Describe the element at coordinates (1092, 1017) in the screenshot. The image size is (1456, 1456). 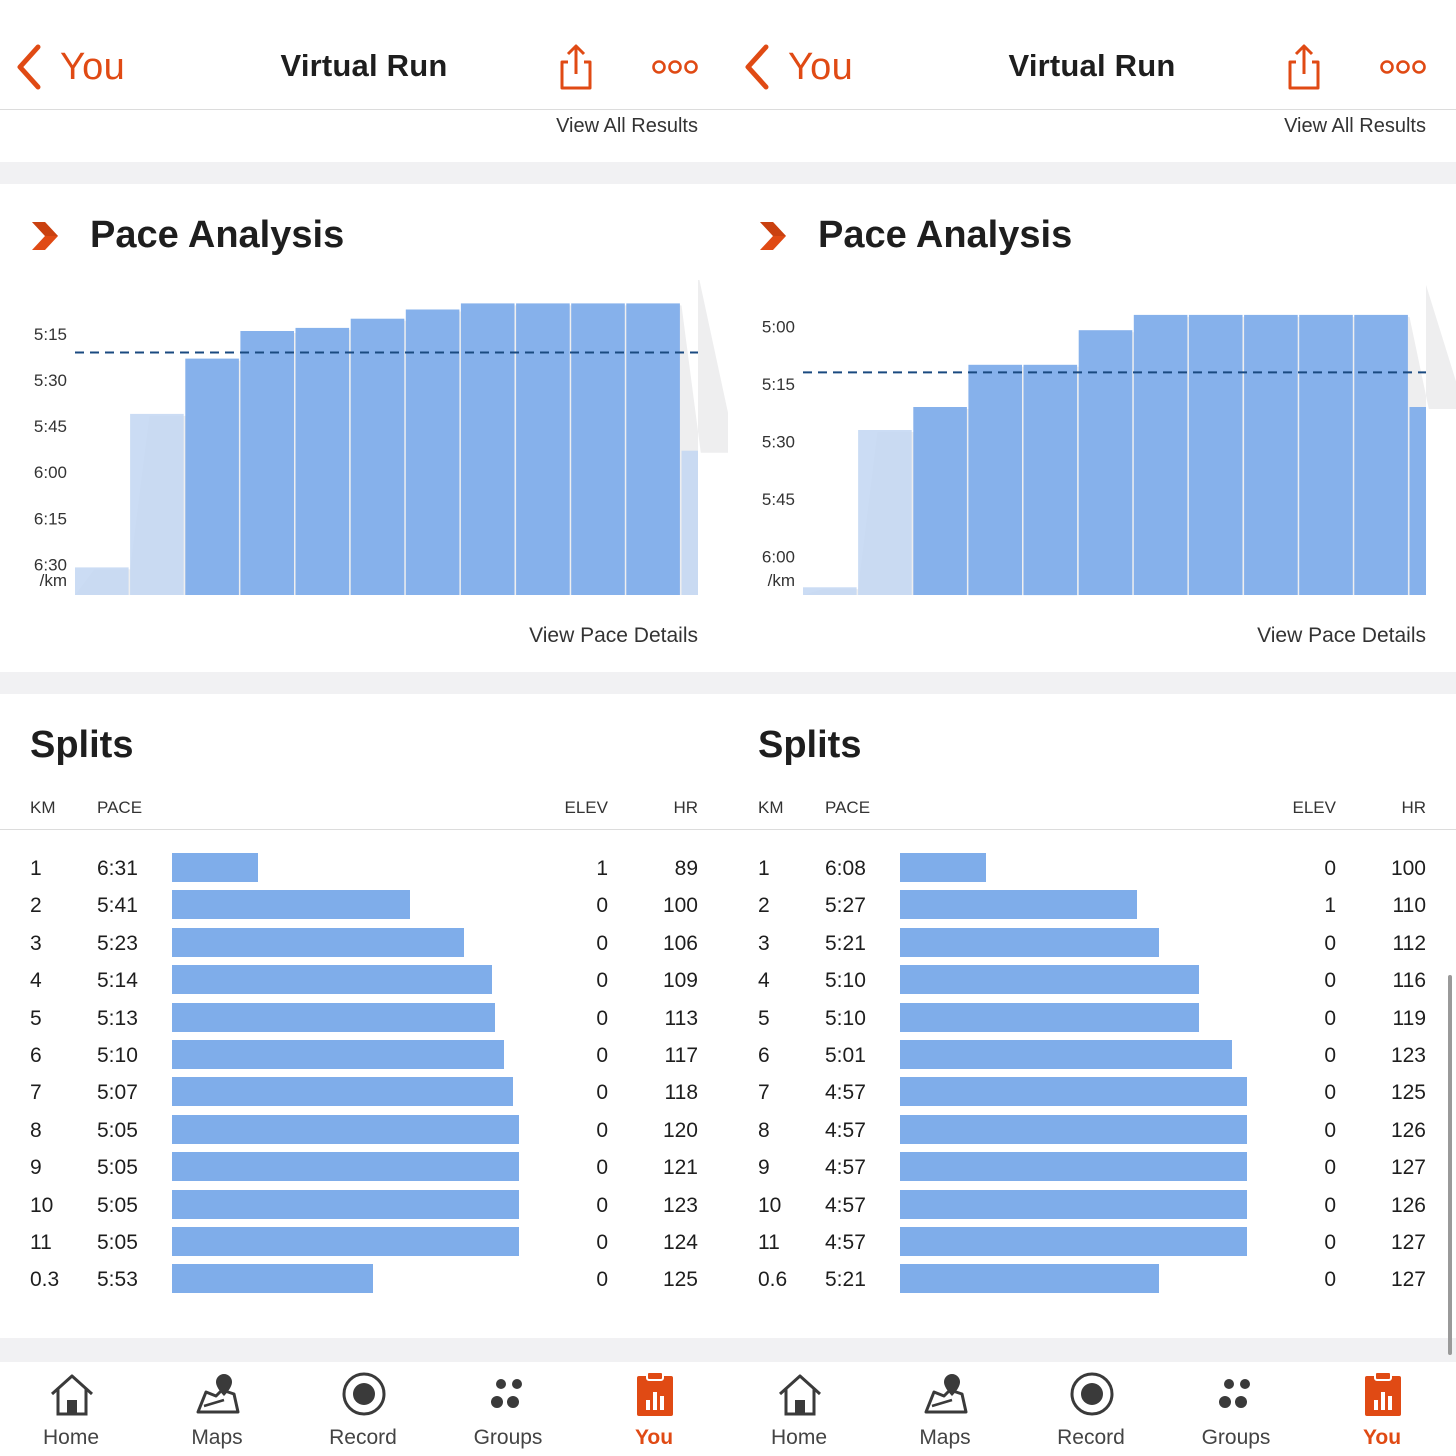
I see `table-row: 5 5:10 0 119` at that location.